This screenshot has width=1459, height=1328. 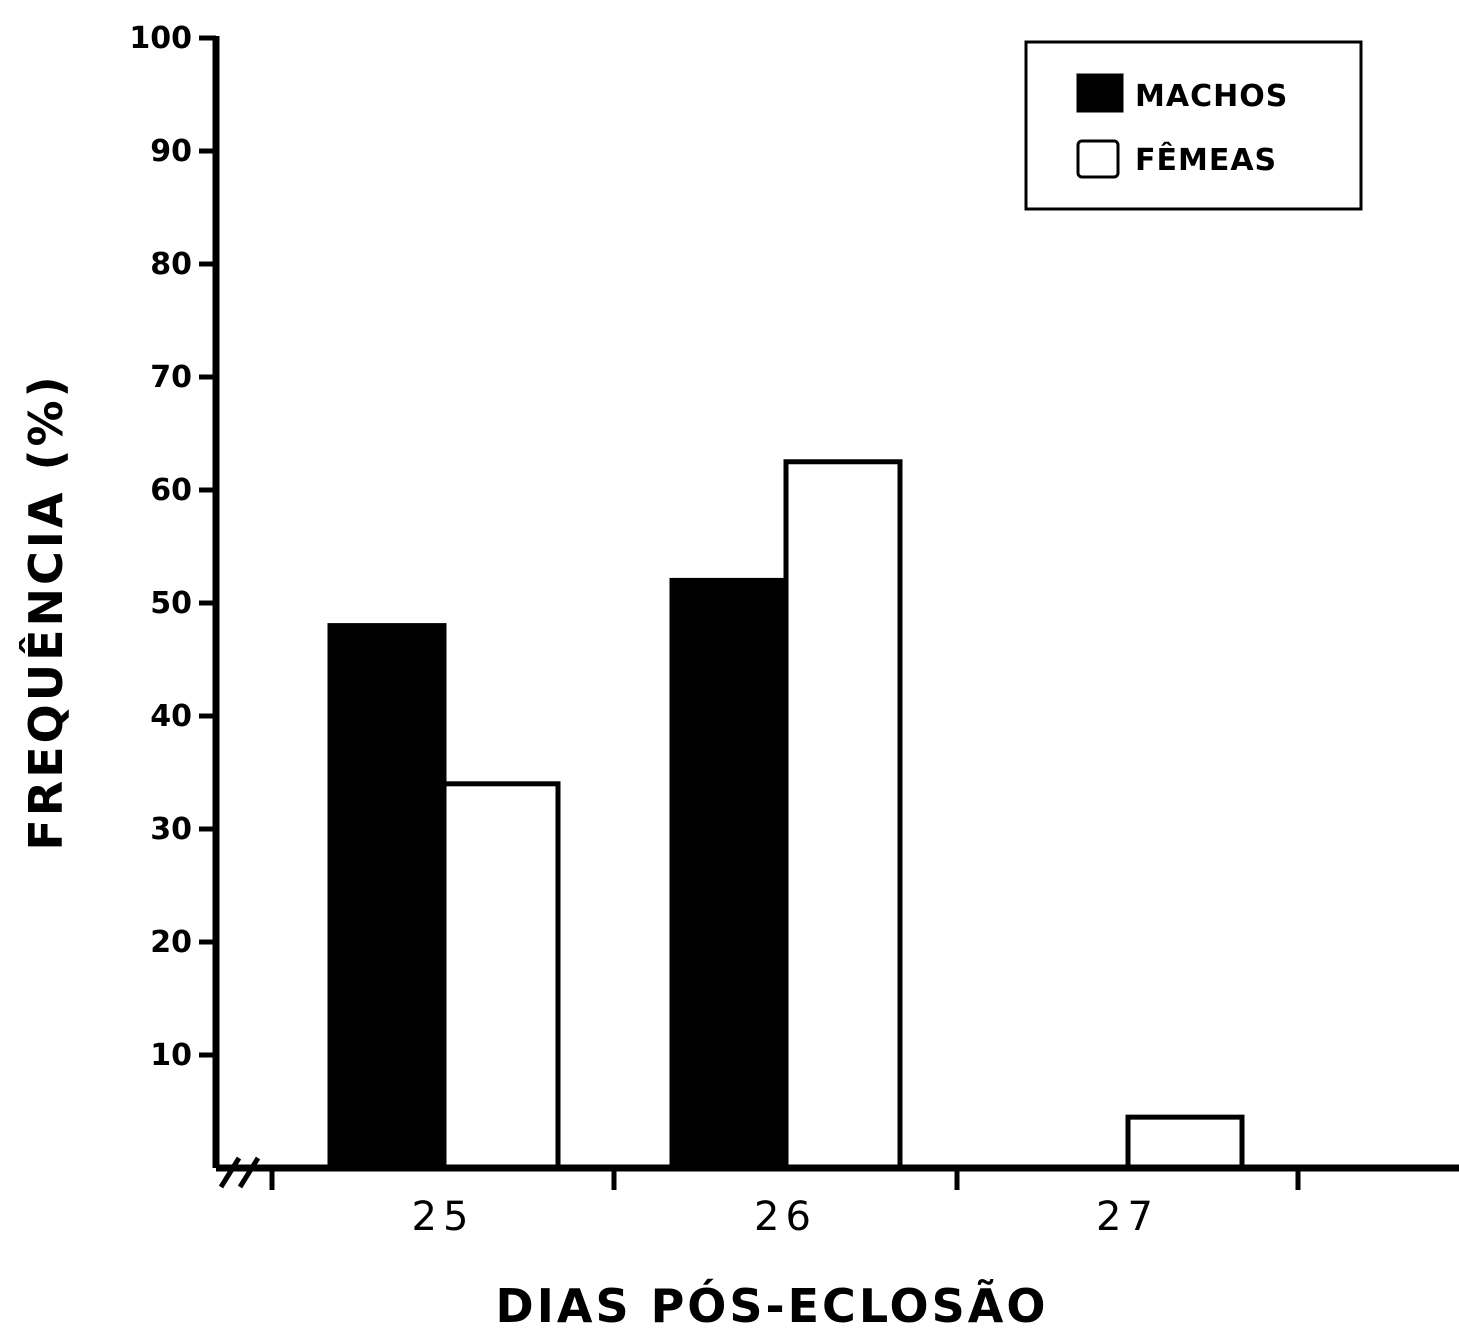 I want to click on y-tick-label-90: 90, so click(x=171, y=151).